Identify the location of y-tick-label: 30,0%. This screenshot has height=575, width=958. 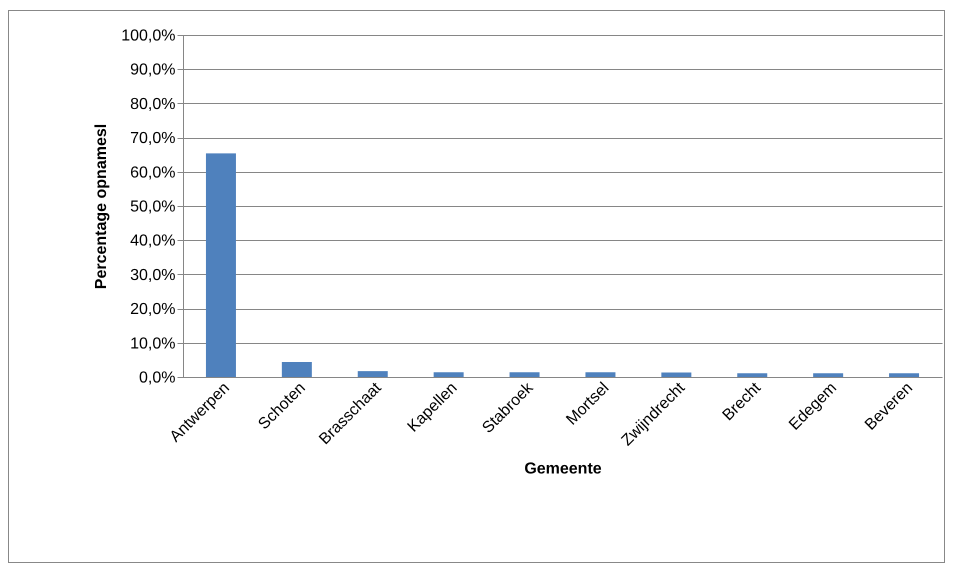
(153, 275).